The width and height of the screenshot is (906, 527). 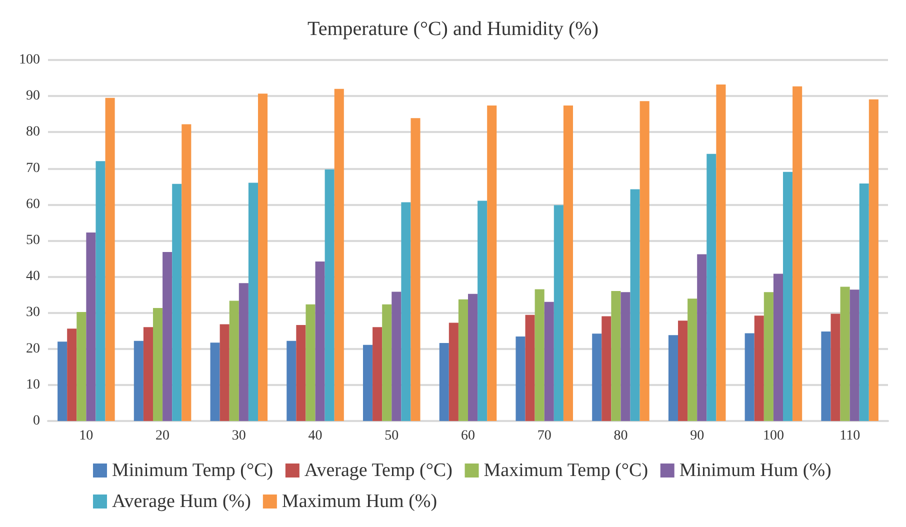 I want to click on legend-label: Minimum Hum (%), so click(x=755, y=470).